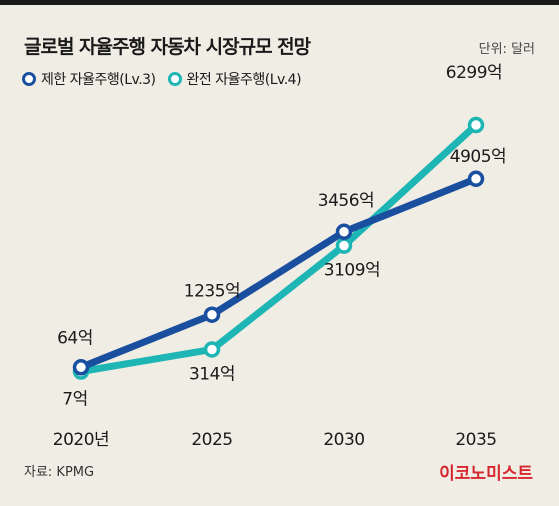 The image size is (559, 506). What do you see at coordinates (167, 47) in the screenshot?
I see `chart-title: 글로벌 자율주행 자동차 시장규모 전망` at bounding box center [167, 47].